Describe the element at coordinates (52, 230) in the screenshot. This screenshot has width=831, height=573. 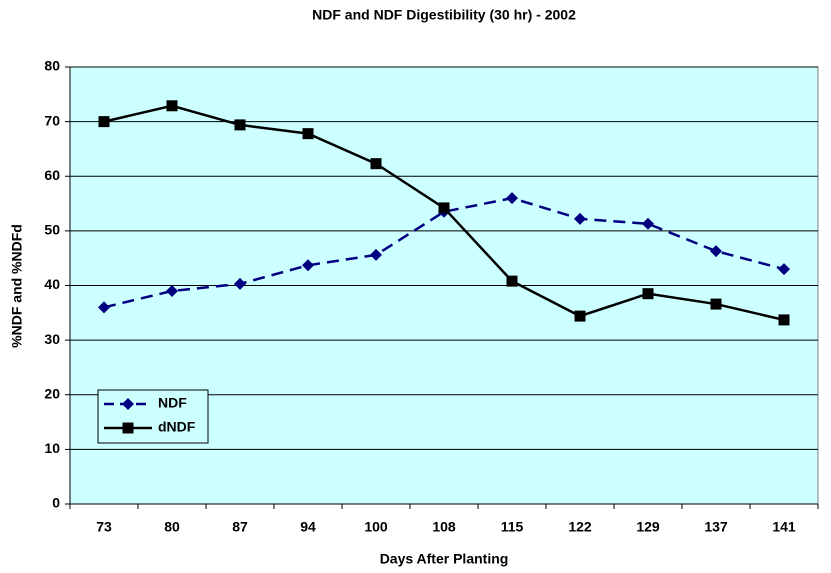
I see `y-tick-label: 50` at that location.